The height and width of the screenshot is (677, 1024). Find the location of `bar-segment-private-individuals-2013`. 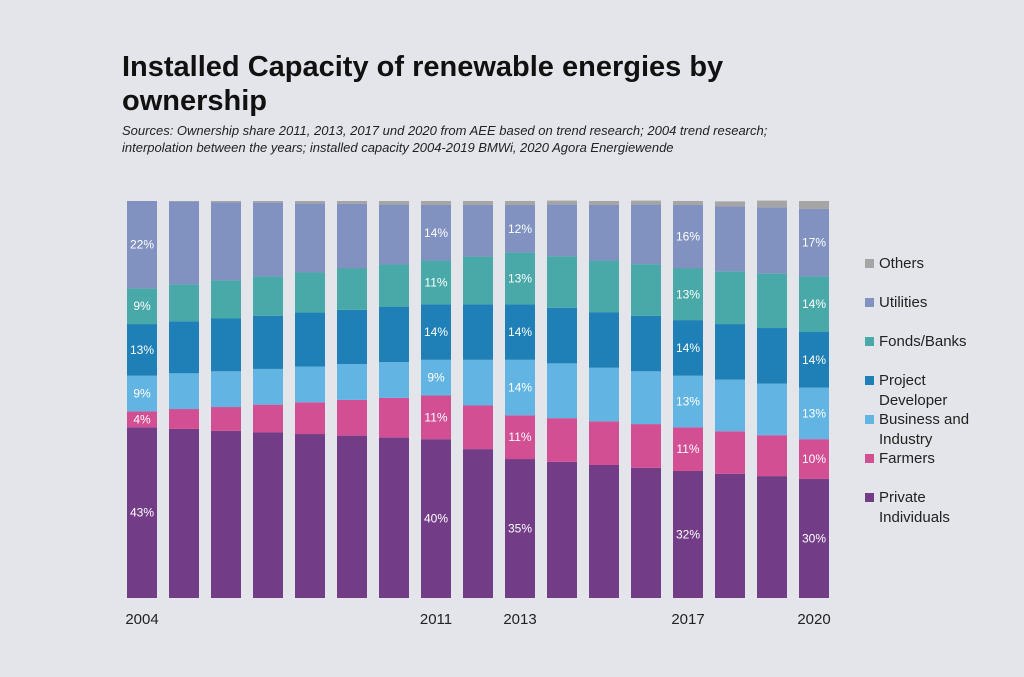

bar-segment-private-individuals-2013 is located at coordinates (520, 528).